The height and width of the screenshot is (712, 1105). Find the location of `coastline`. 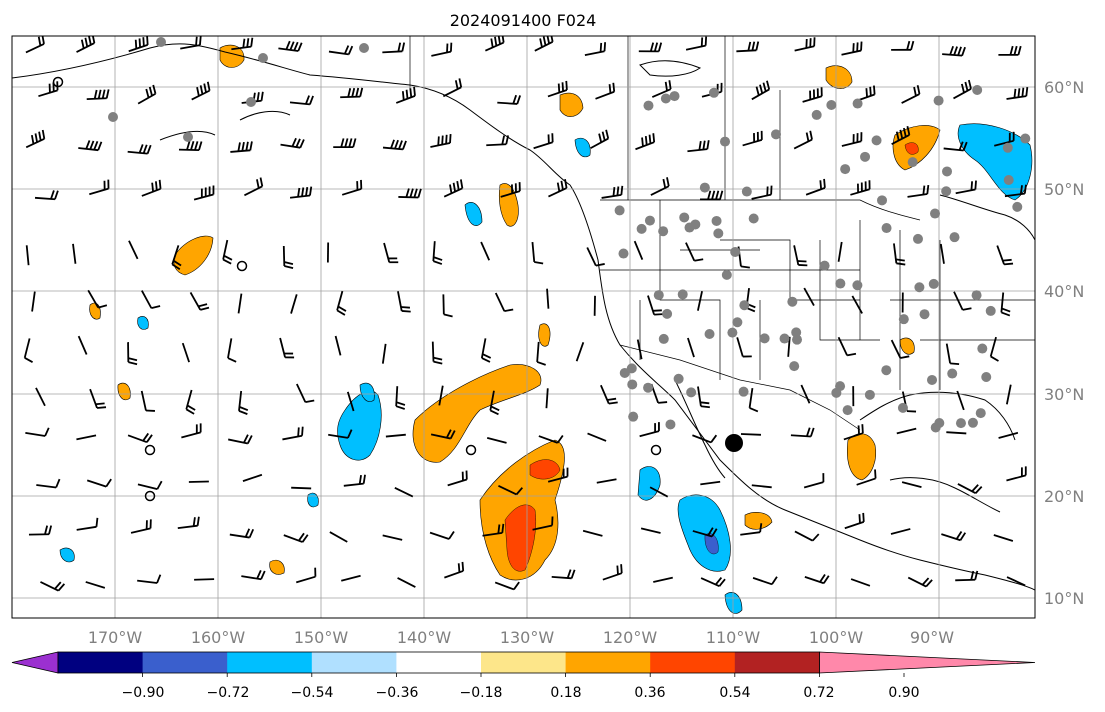

coastline is located at coordinates (937, 416).